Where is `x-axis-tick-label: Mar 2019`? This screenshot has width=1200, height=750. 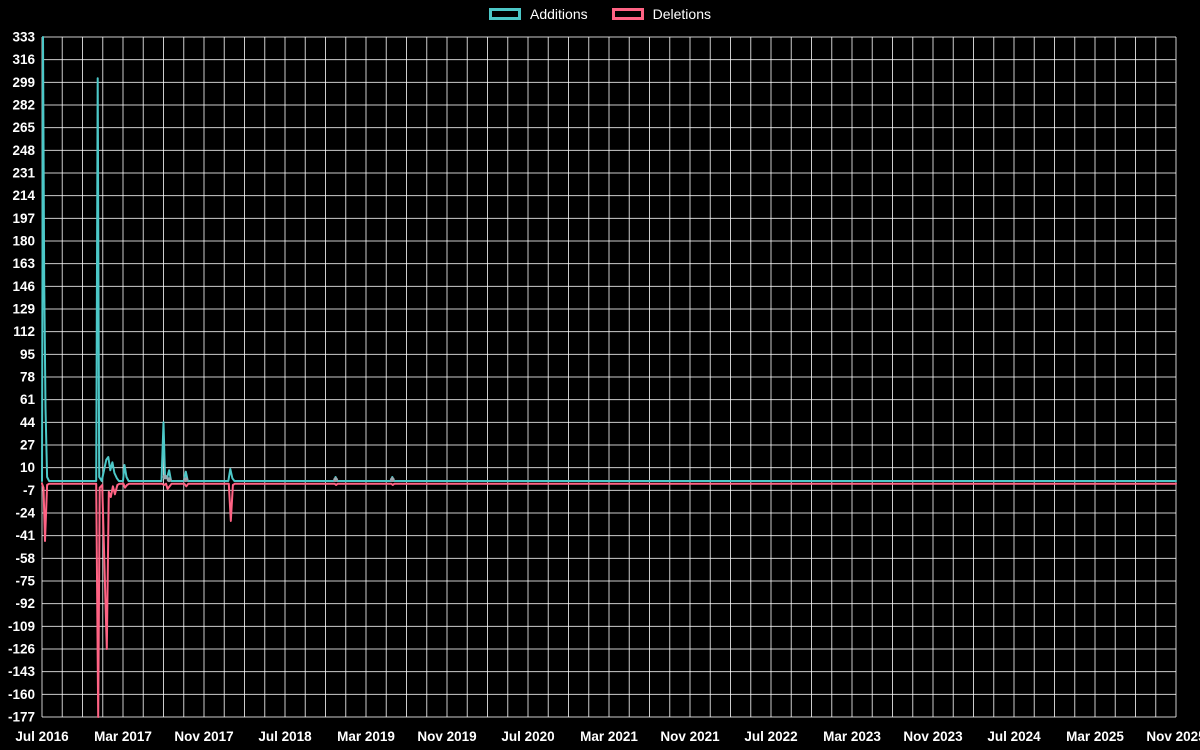
x-axis-tick-label: Mar 2019 is located at coordinates (366, 736).